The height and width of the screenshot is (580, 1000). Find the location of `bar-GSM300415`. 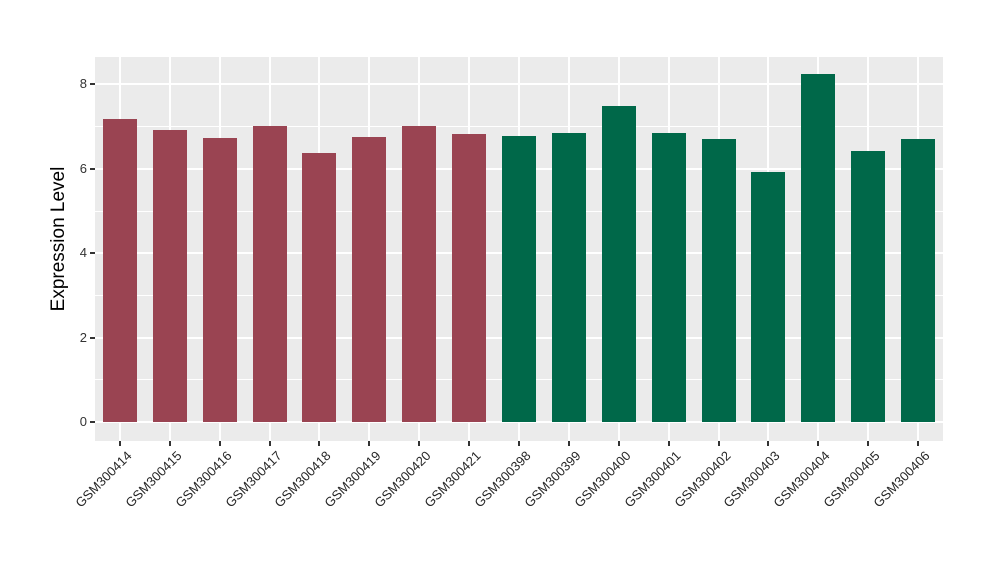

bar-GSM300415 is located at coordinates (169, 275).